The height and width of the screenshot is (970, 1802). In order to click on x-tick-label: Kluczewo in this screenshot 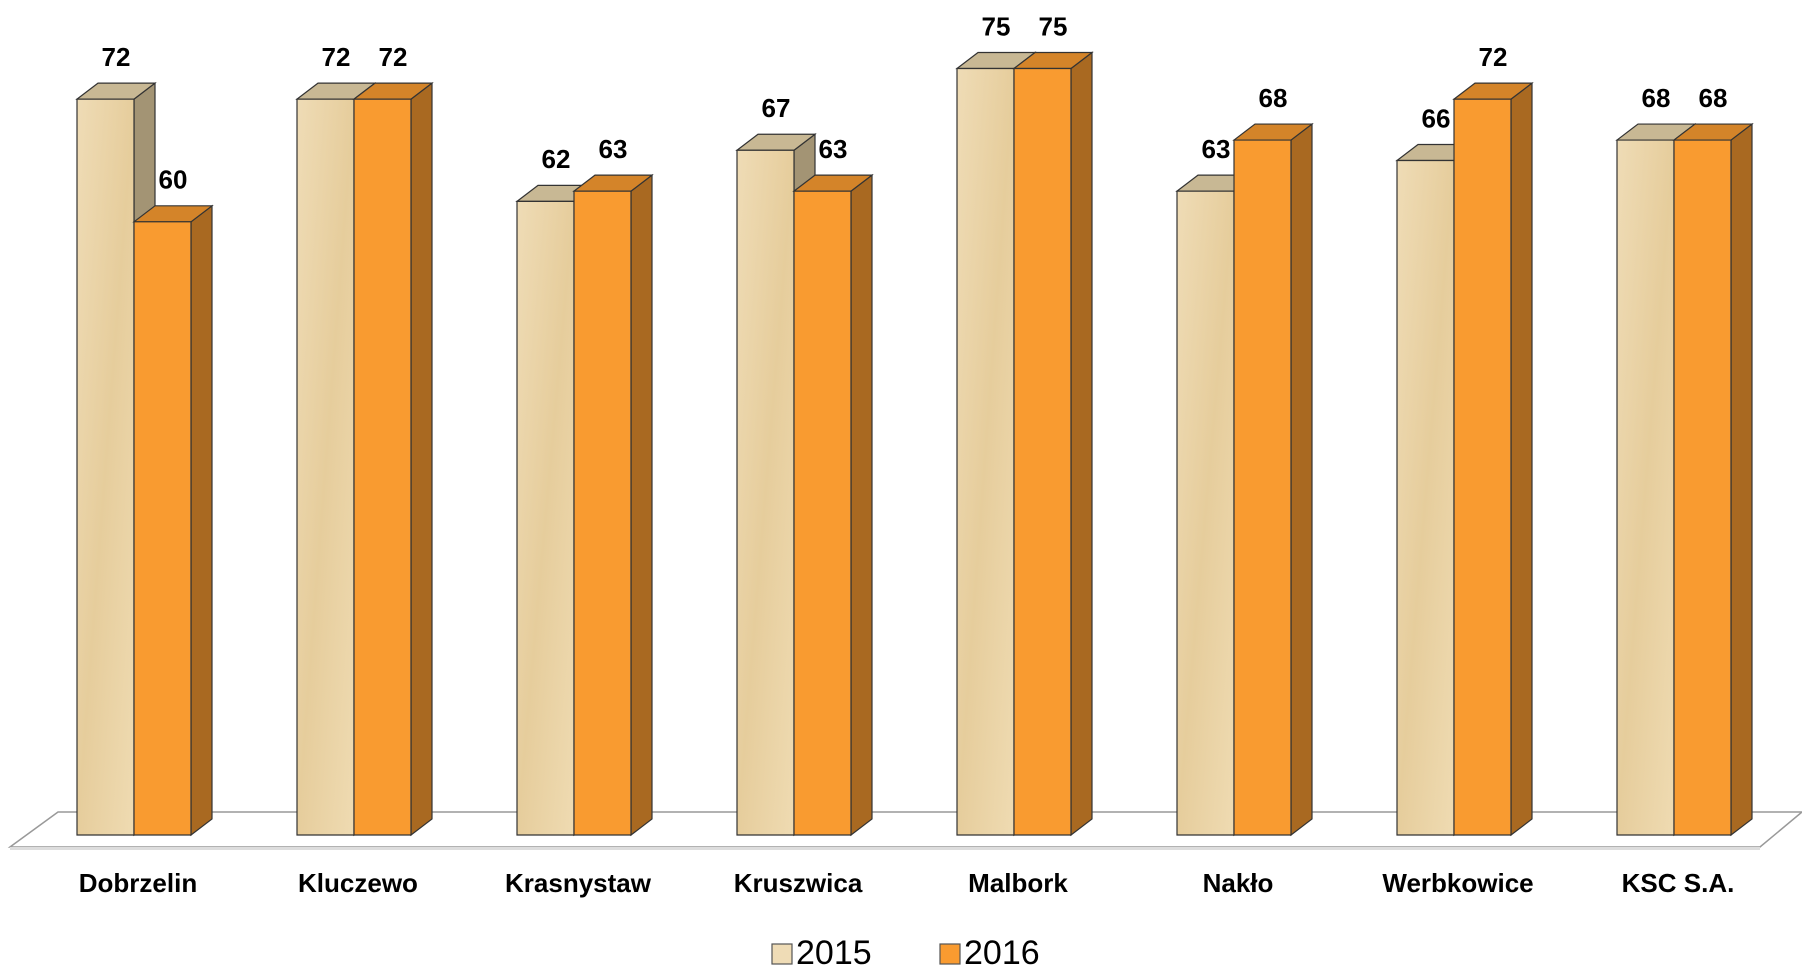, I will do `click(358, 883)`.